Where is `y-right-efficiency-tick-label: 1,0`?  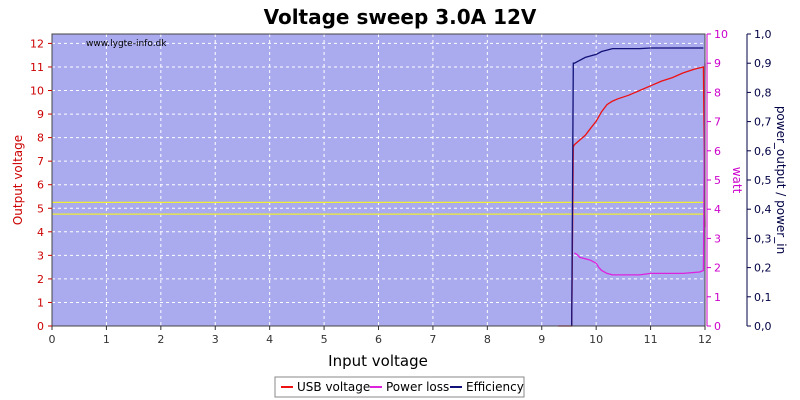 y-right-efficiency-tick-label: 1,0 is located at coordinates (763, 34).